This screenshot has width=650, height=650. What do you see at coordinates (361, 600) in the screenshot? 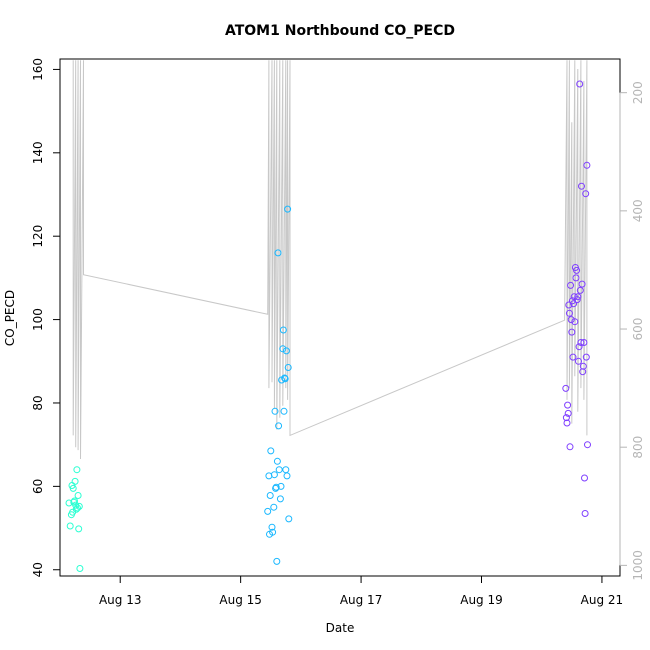
I see `x-tick-label: Aug 17` at bounding box center [361, 600].